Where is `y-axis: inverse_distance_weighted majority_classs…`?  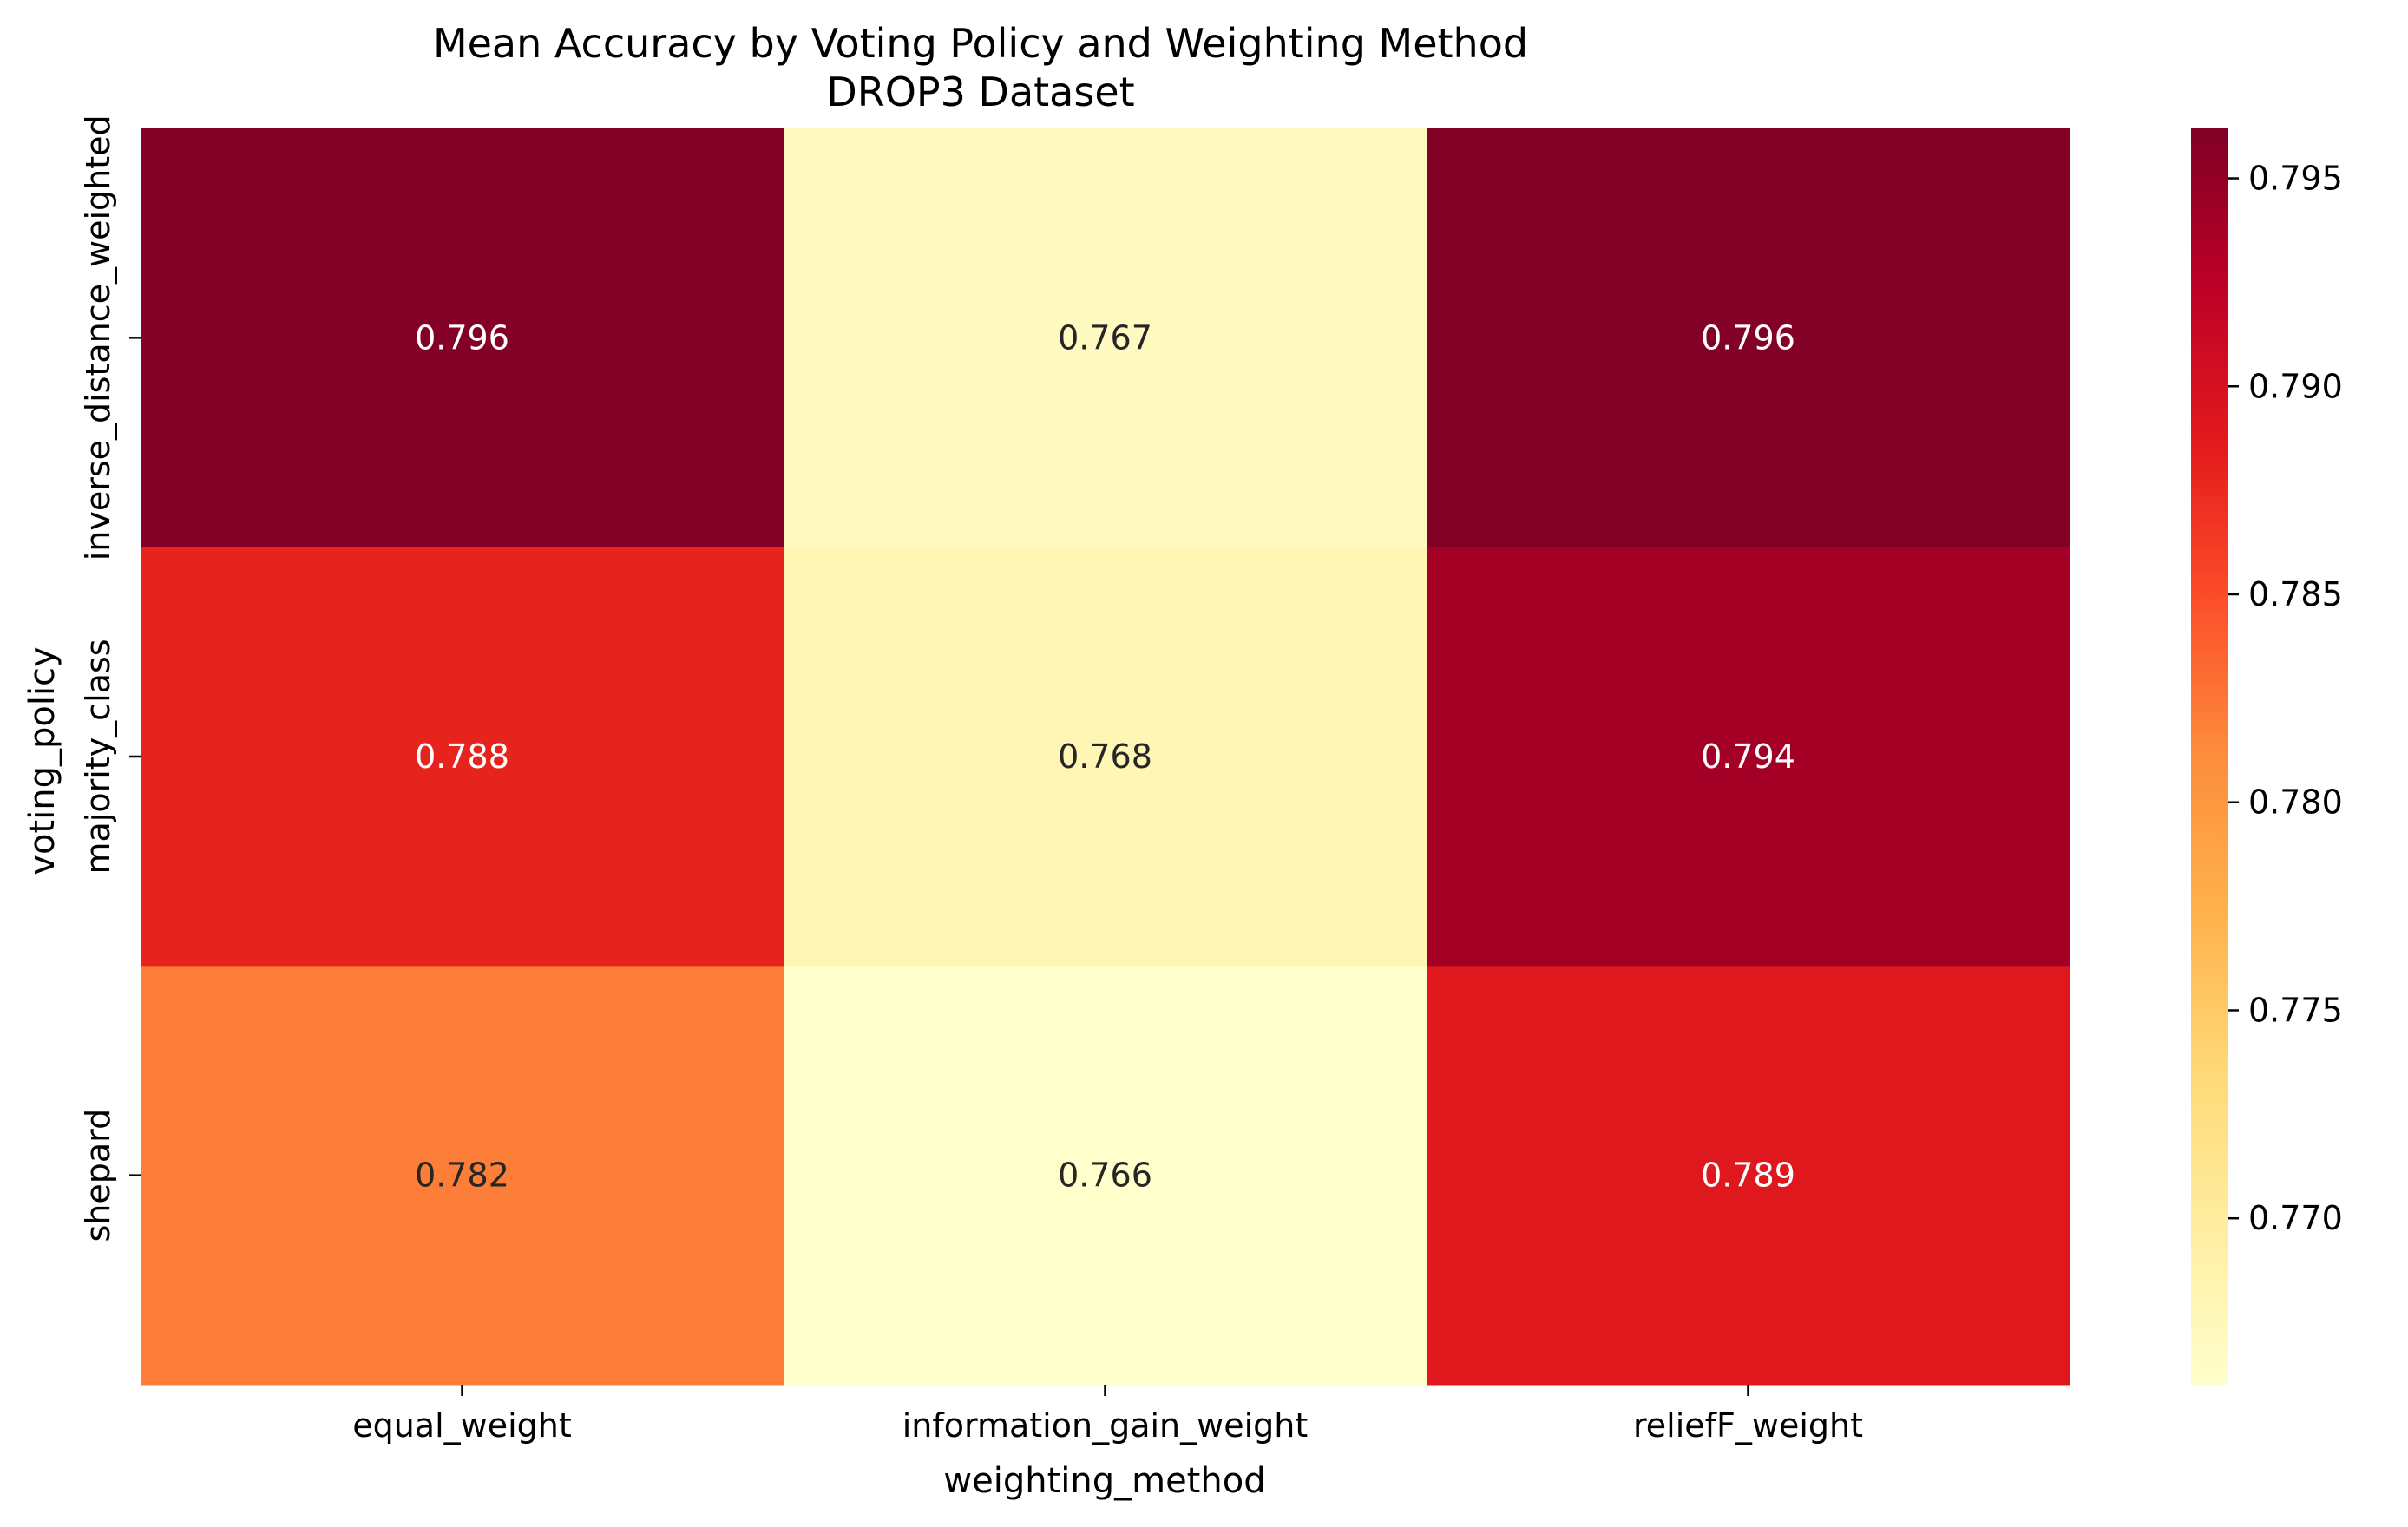
y-axis: inverse_distance_weighted majority_classs… is located at coordinates (110, 678).